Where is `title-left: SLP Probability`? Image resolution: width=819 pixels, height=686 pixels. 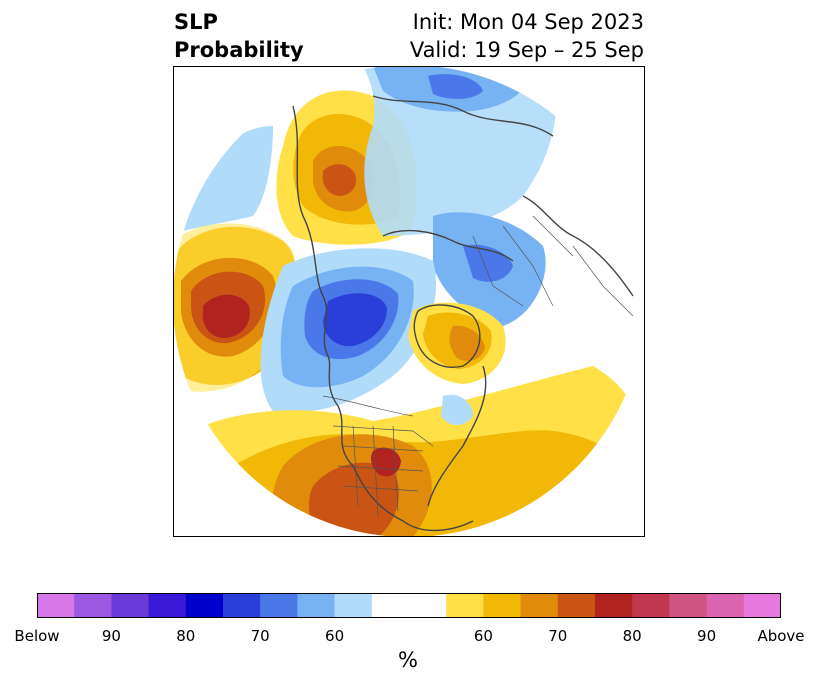
title-left: SLP Probability is located at coordinates (239, 36).